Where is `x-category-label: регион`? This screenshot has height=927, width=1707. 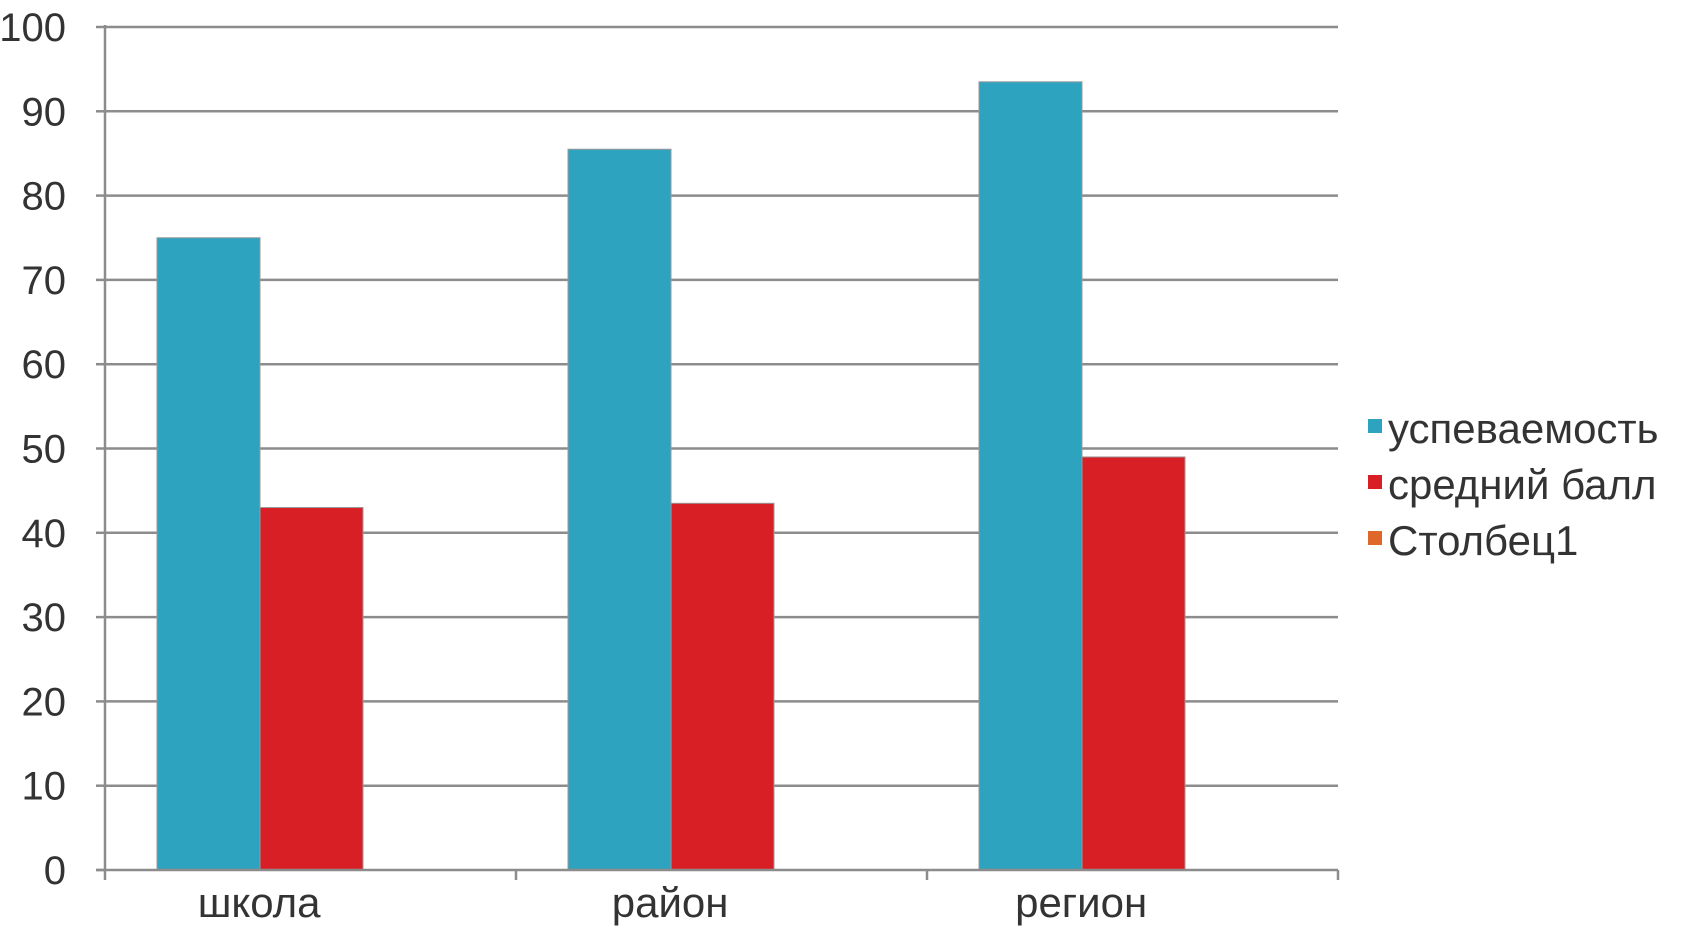 x-category-label: регион is located at coordinates (1081, 902).